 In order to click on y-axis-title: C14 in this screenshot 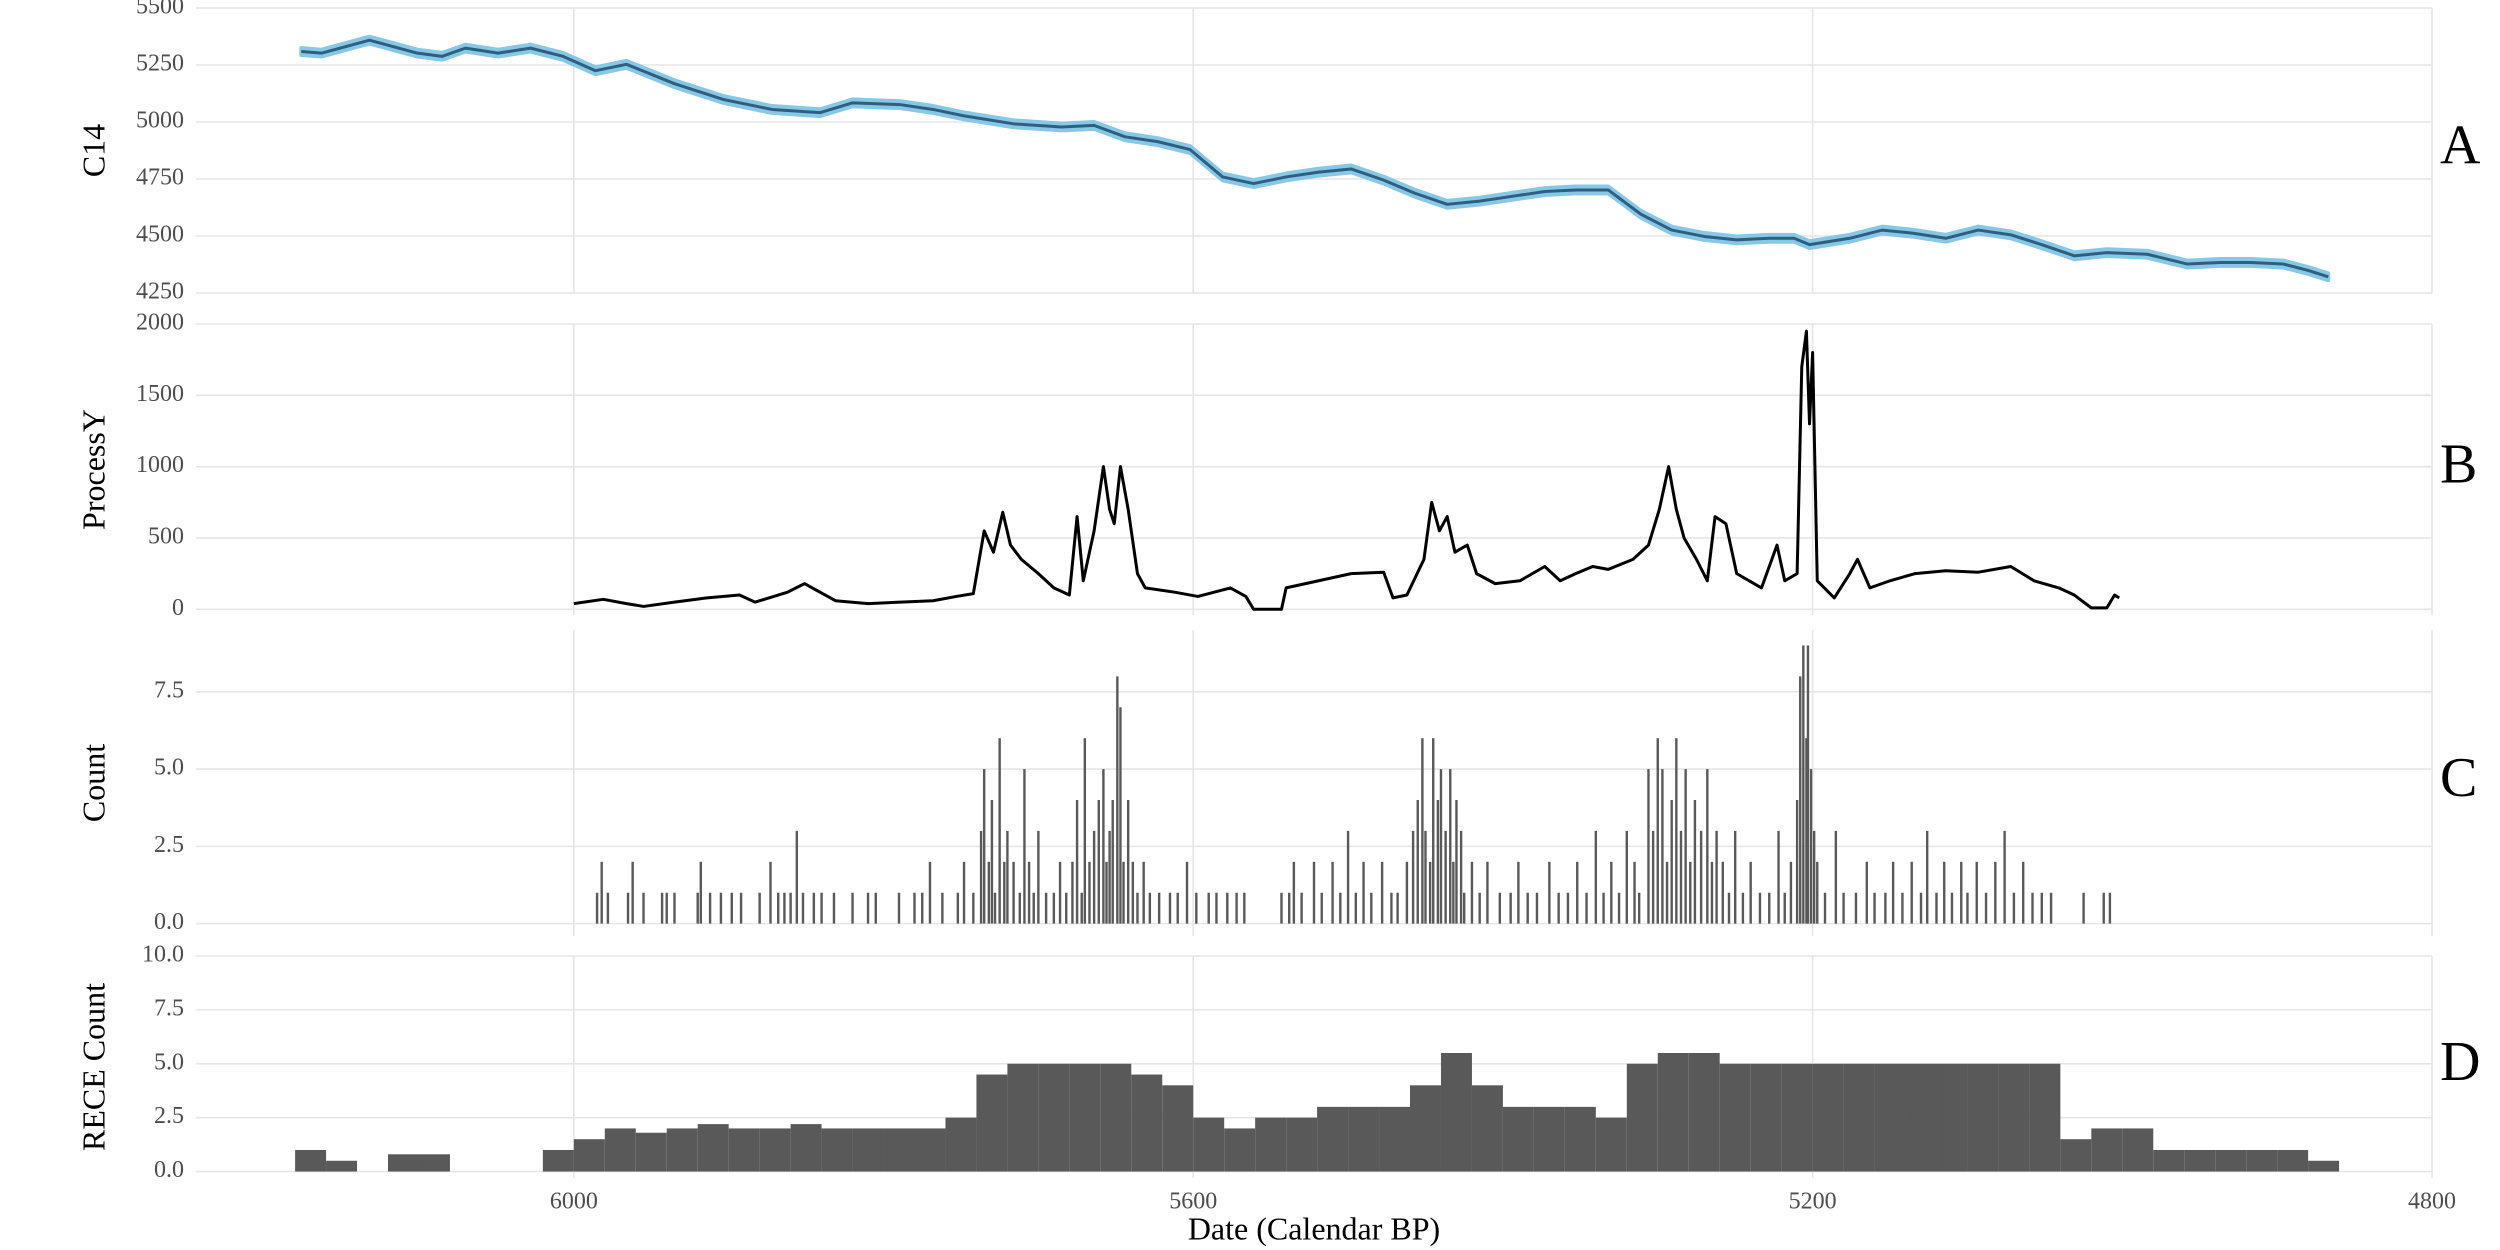, I will do `click(93, 150)`.